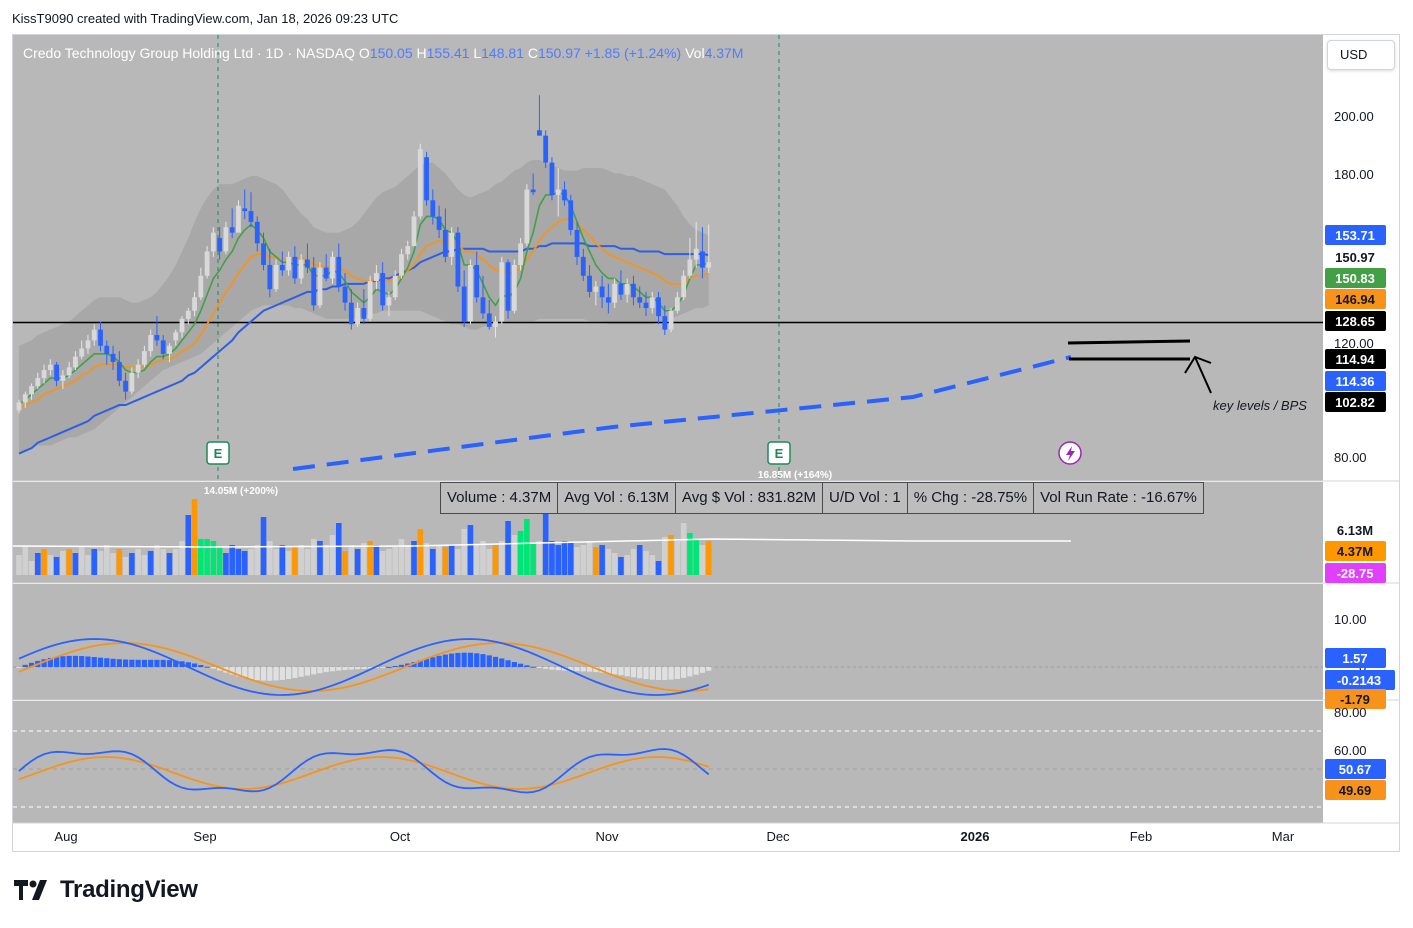 Image resolution: width=1413 pixels, height=928 pixels. I want to click on volume-tag-label: -28.75, so click(1355, 573).